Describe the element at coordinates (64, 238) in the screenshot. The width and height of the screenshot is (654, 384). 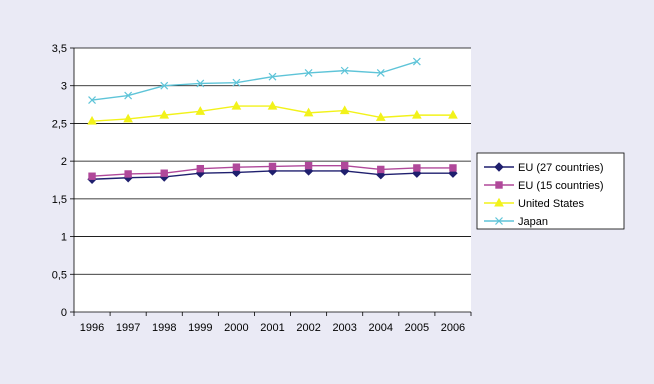
I see `y-tick-label: 1` at that location.